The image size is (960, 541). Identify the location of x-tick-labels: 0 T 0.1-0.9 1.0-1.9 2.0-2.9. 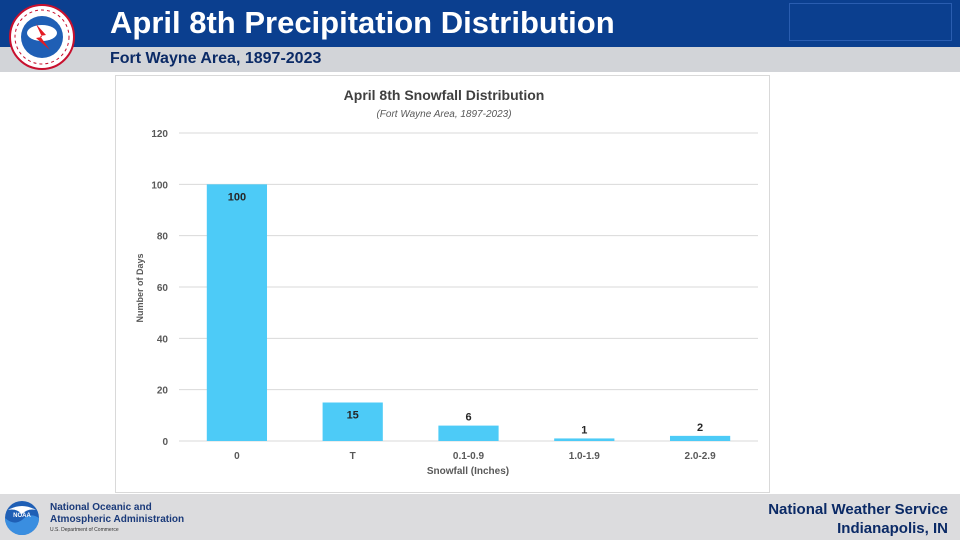
(475, 456).